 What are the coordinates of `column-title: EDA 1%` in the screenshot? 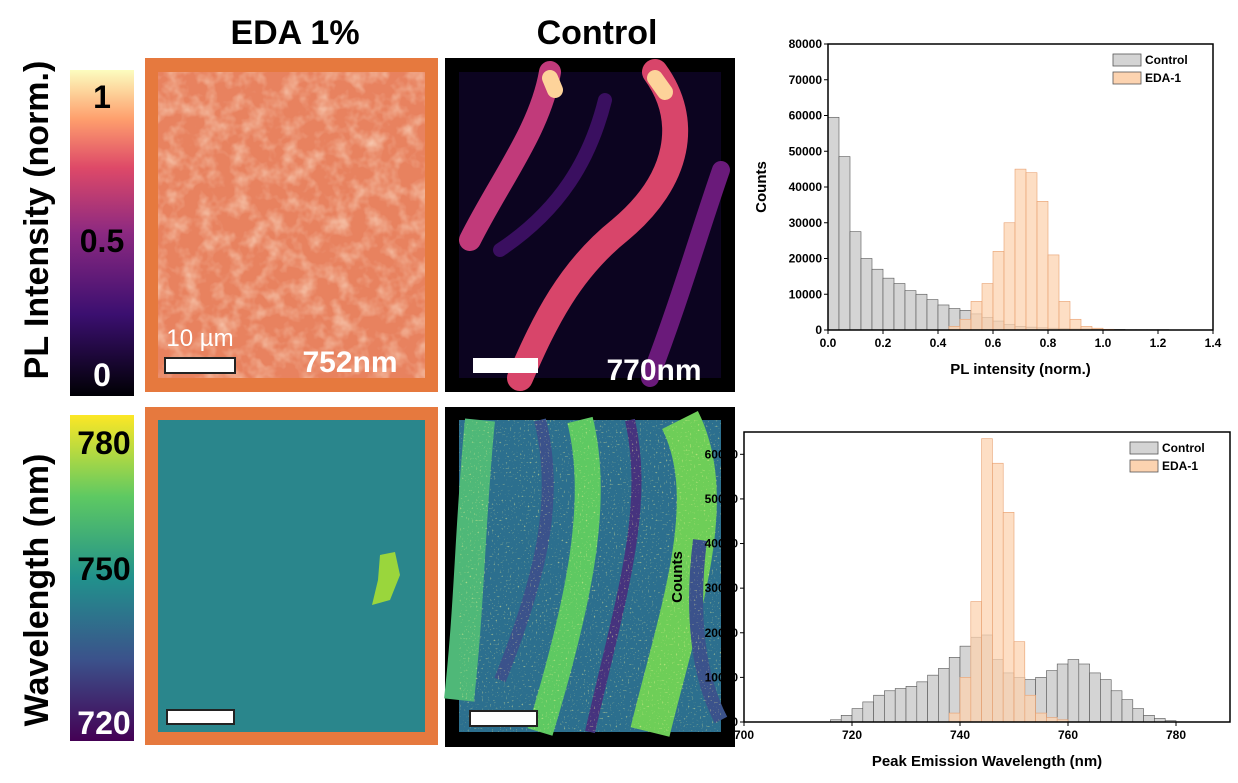 It's located at (294, 33).